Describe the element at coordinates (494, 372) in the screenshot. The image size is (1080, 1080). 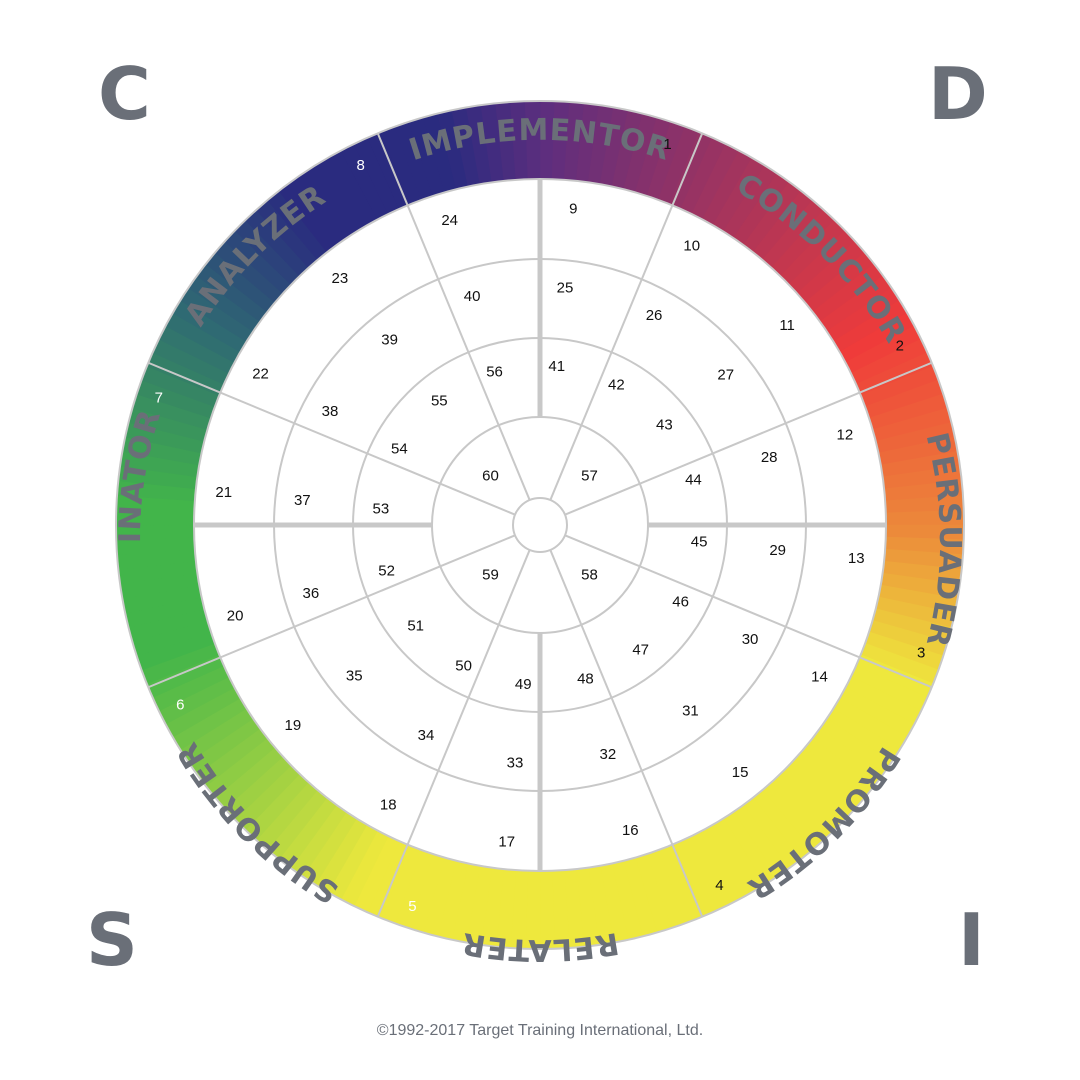
I see `cell-number-56: 56` at that location.